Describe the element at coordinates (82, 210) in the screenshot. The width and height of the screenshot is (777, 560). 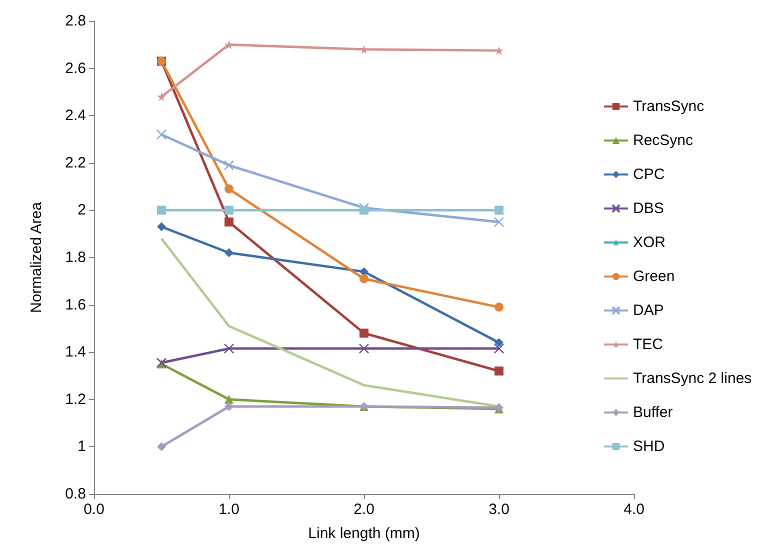
I see `y-tick-label: 2` at that location.